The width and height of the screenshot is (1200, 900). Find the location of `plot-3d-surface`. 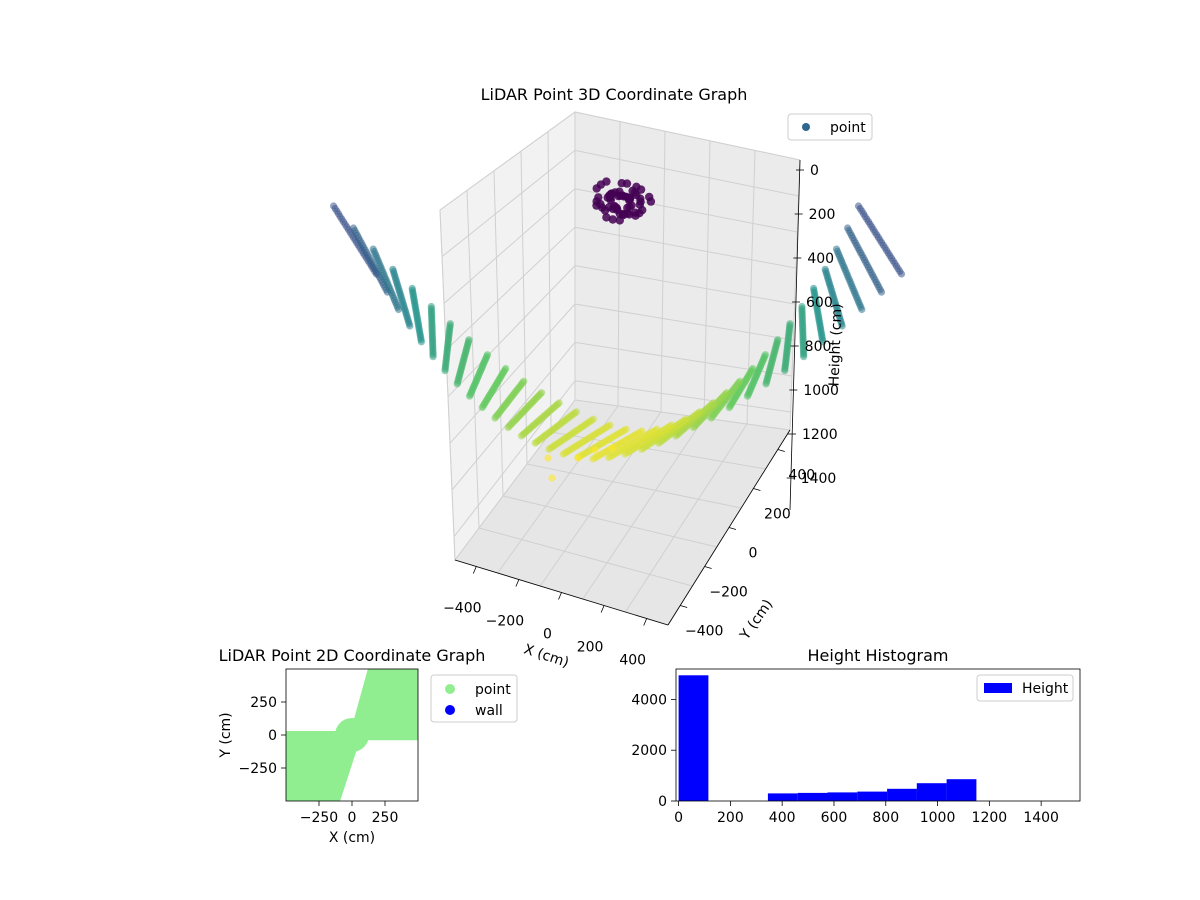

plot-3d-surface is located at coordinates (618, 342).